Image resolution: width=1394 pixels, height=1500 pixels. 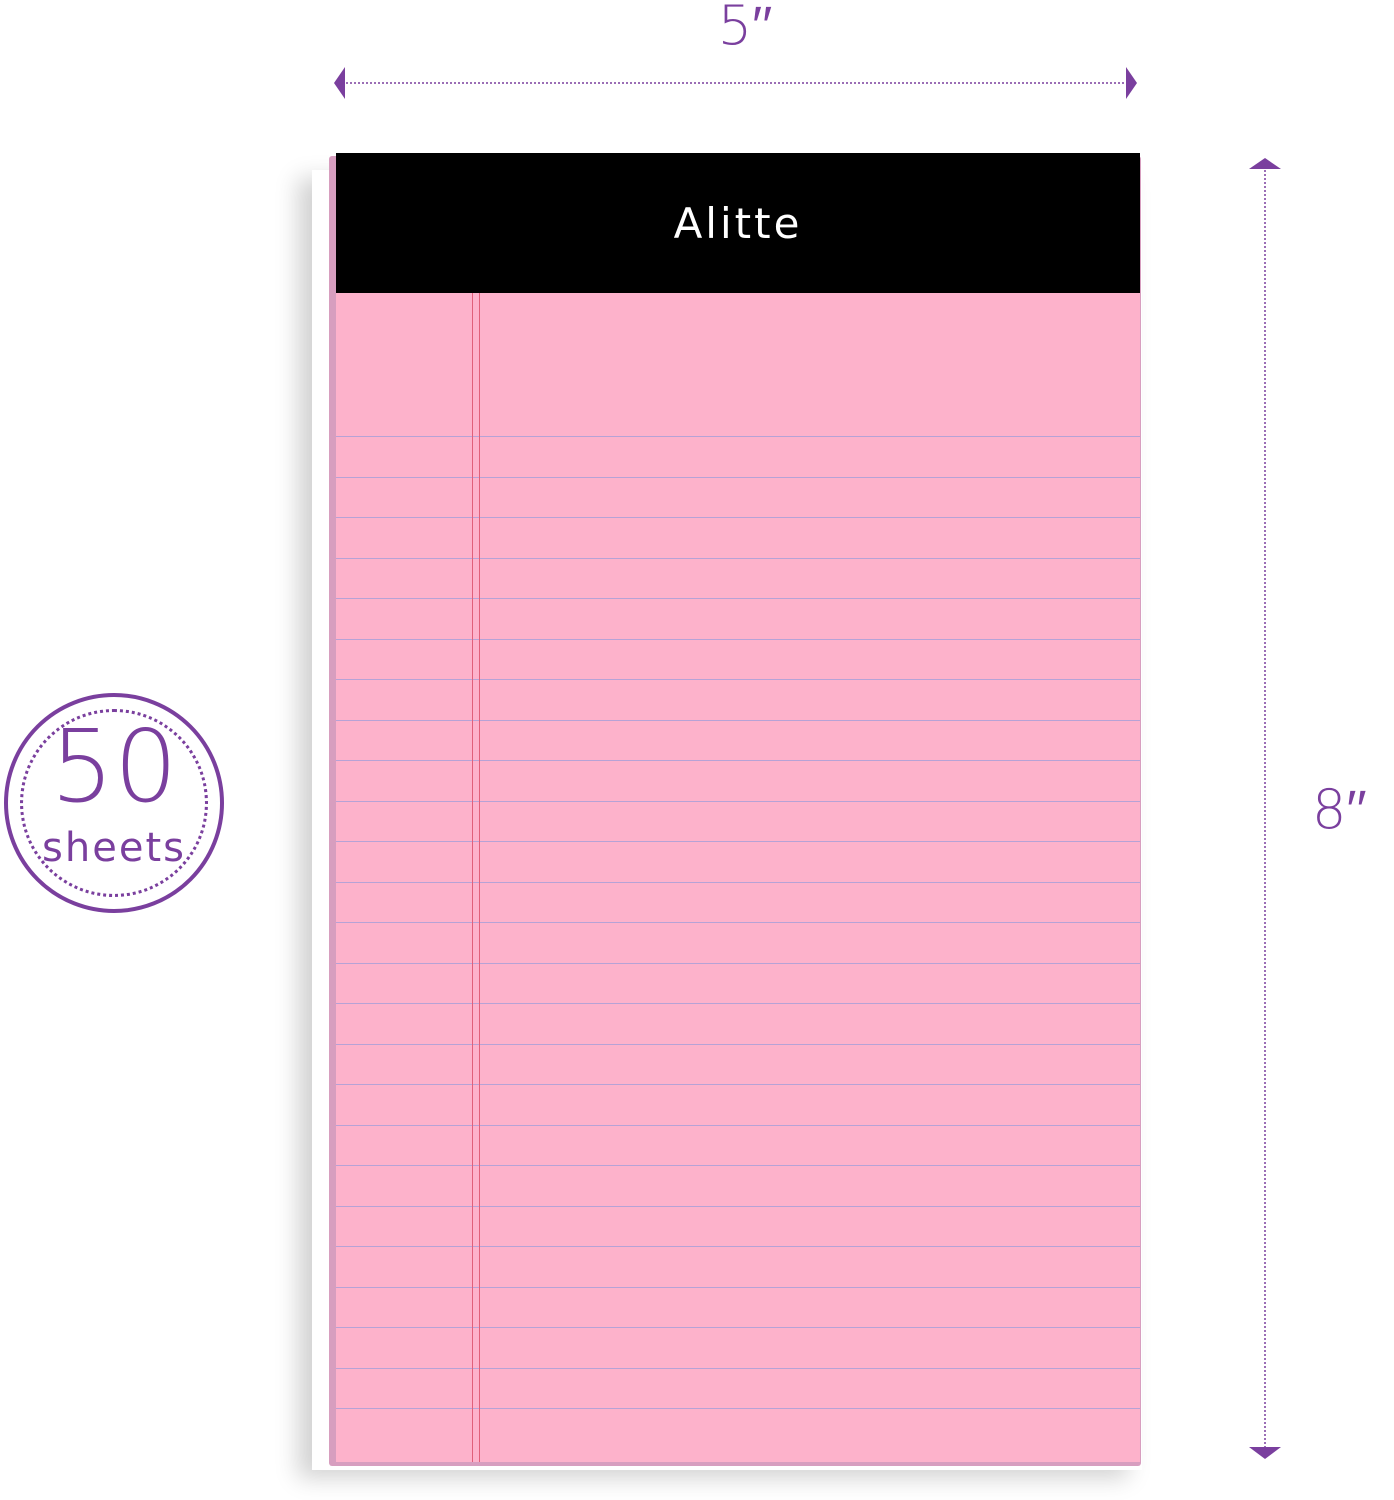 I want to click on brand-logo: Alitte, so click(x=738, y=223).